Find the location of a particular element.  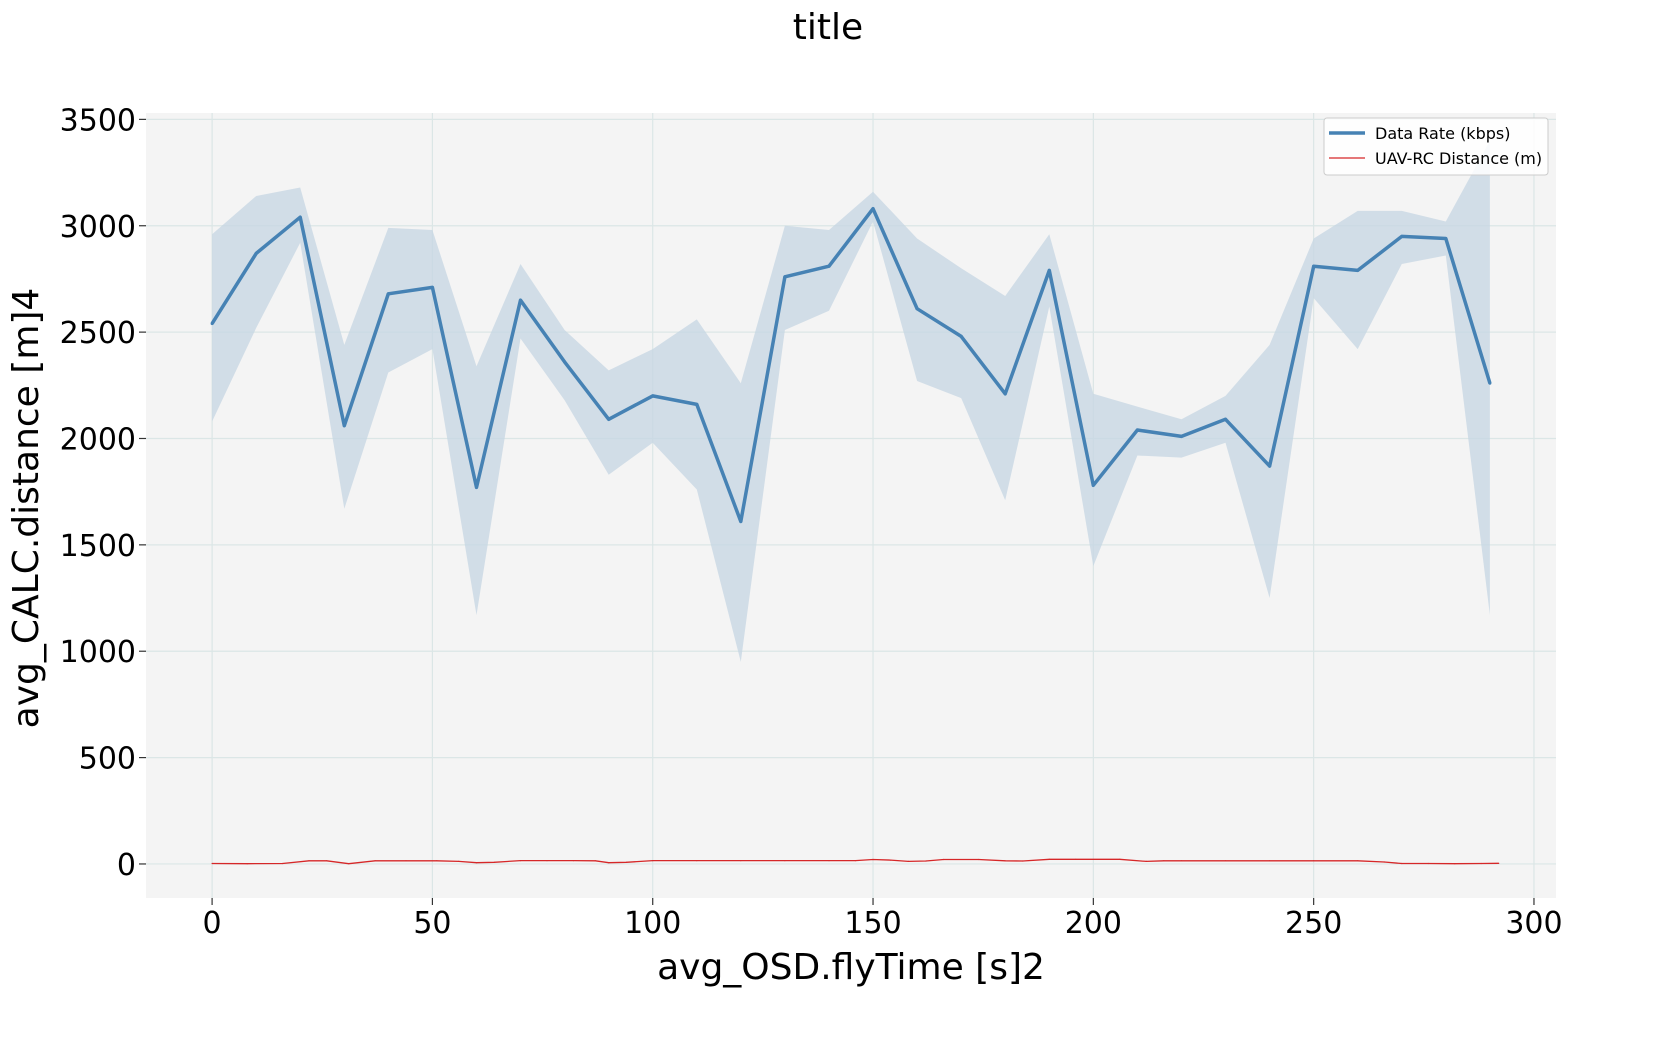

y-tick-label: 3500 is located at coordinates (98, 120).